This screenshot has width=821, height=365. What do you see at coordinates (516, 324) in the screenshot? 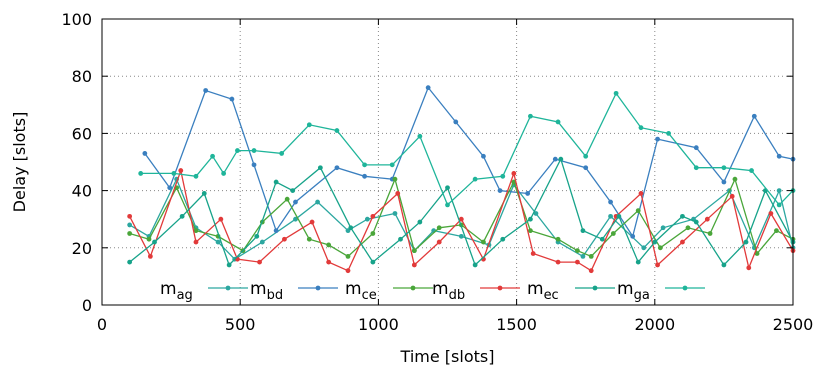
I see `x-tick-label: 1500` at bounding box center [516, 324].